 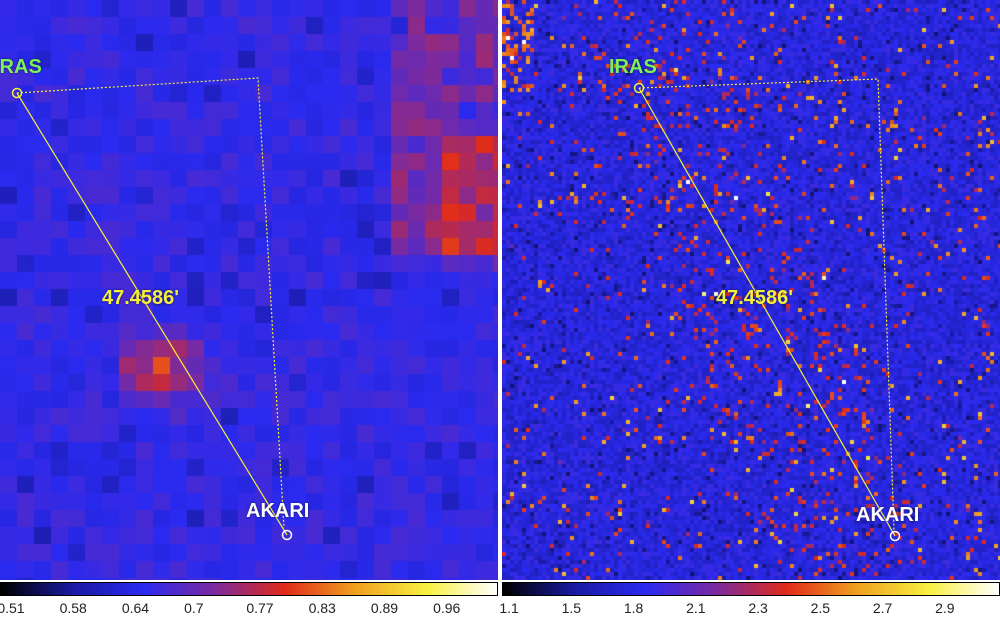 What do you see at coordinates (696, 608) in the screenshot?
I see `colorbar-tick-label: 2.1` at bounding box center [696, 608].